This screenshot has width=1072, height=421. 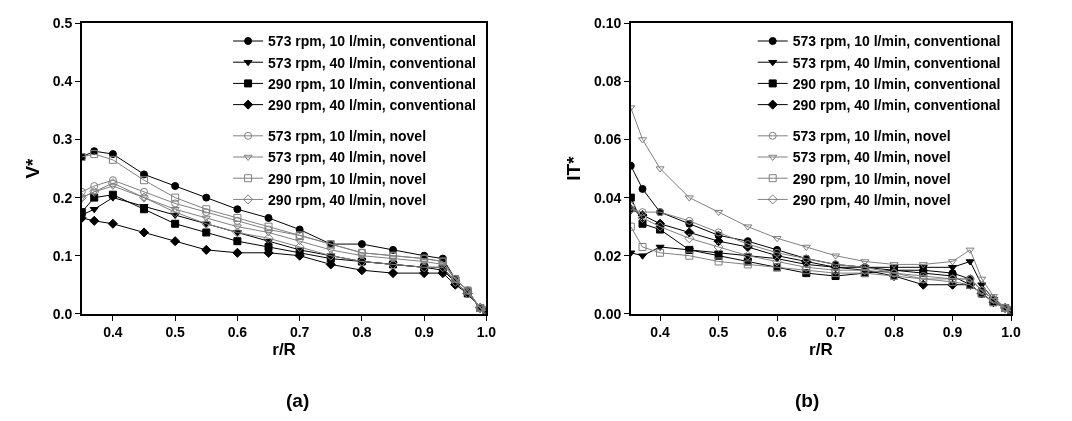 I want to click on y-axis-title: V*, so click(x=33, y=168).